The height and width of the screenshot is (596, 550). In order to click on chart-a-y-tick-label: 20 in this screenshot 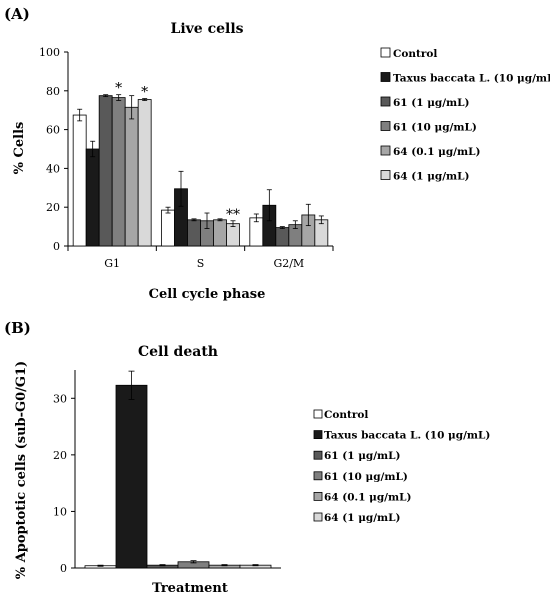, I will do `click(53, 207)`.